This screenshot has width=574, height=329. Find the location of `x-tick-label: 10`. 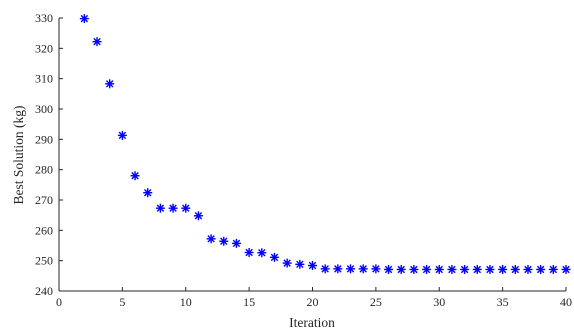

x-tick-label: 10 is located at coordinates (186, 302).